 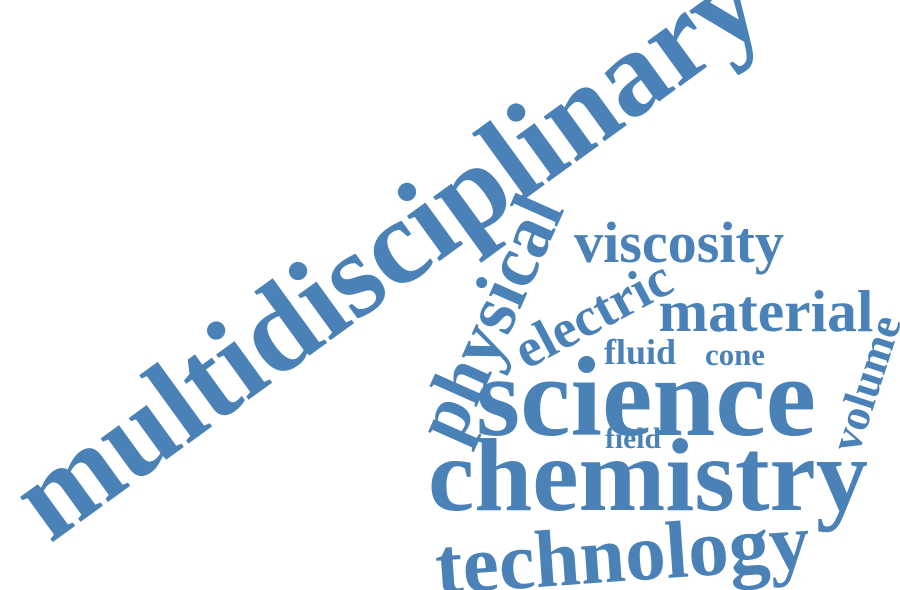 What do you see at coordinates (766, 311) in the screenshot?
I see `word-material: material` at bounding box center [766, 311].